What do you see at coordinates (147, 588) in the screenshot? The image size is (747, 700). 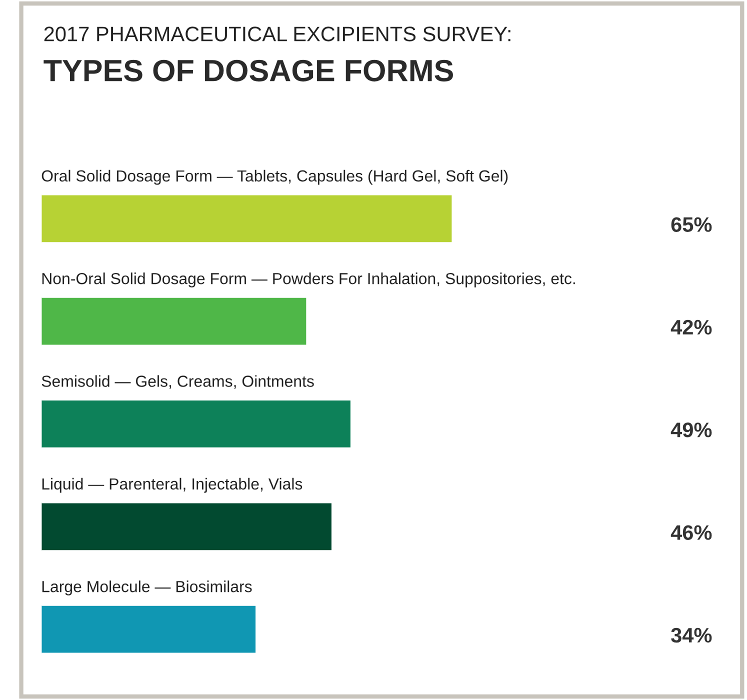 I see `y-tick-label: Large Molecule — Biosimilars` at bounding box center [147, 588].